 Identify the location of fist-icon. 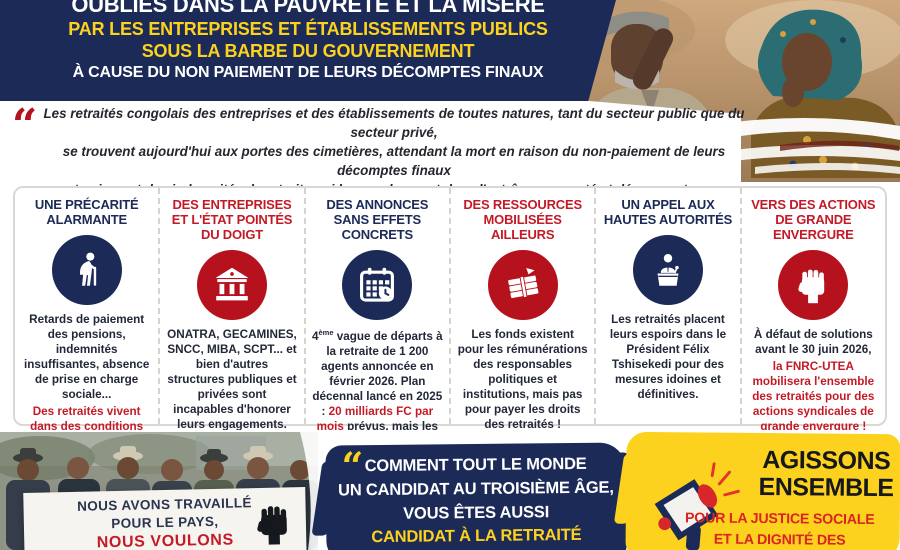
(273, 522).